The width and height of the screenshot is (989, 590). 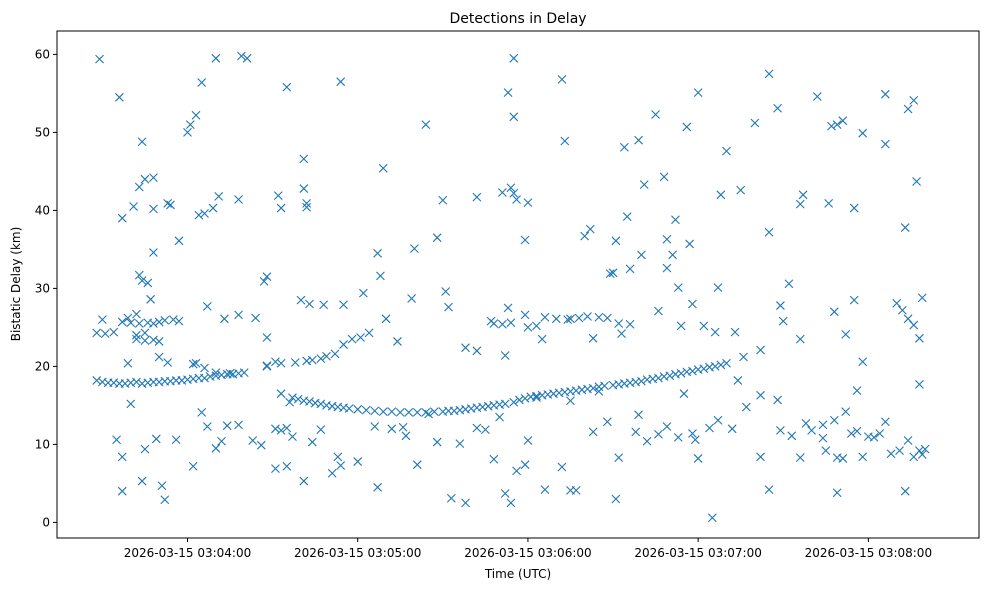 What do you see at coordinates (517, 574) in the screenshot?
I see `x-axis-label: Time (UTC)` at bounding box center [517, 574].